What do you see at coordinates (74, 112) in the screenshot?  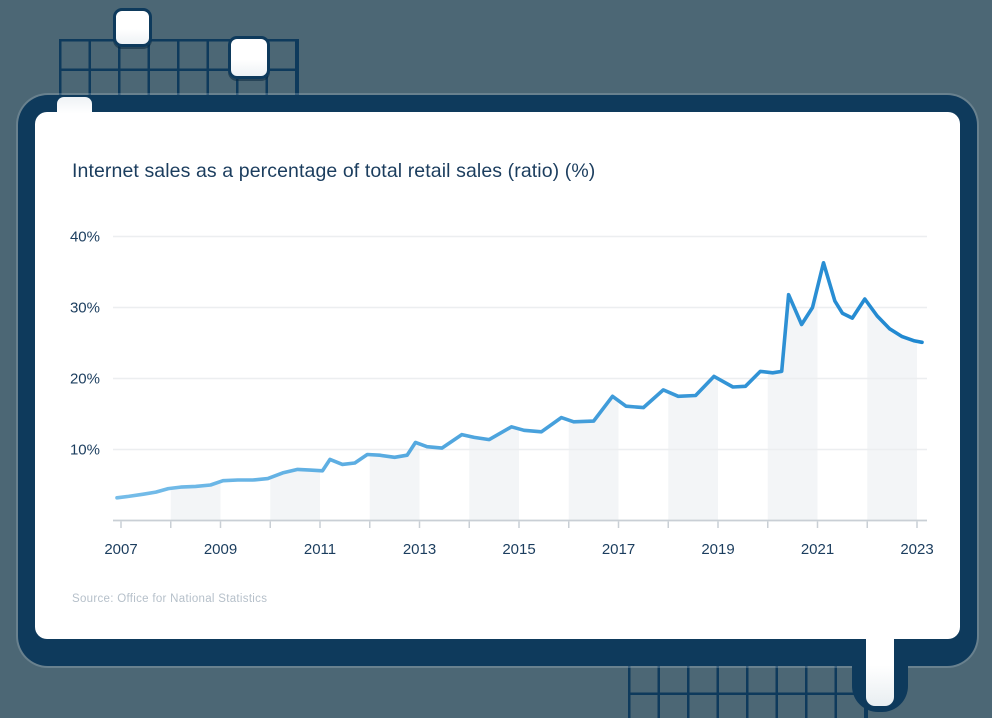 I see `card-tab-top` at bounding box center [74, 112].